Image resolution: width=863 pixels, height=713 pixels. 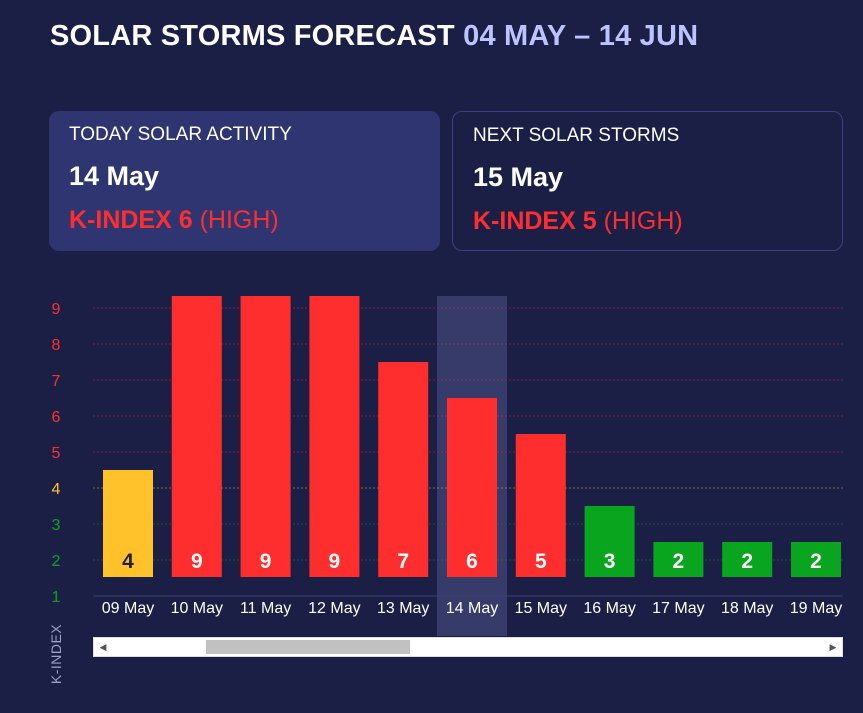 What do you see at coordinates (816, 608) in the screenshot?
I see `x-tick-label: 19 May` at bounding box center [816, 608].